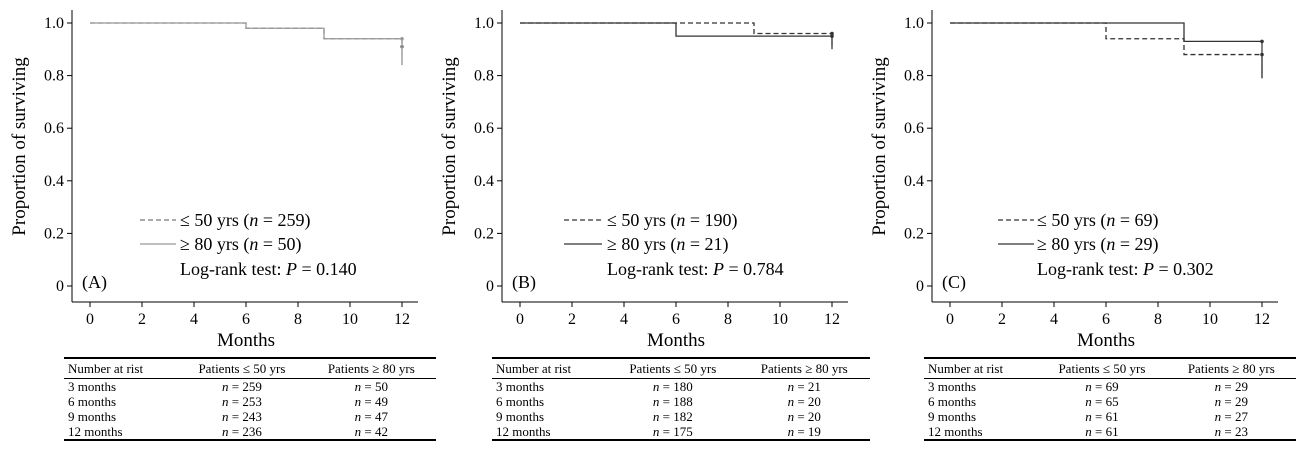 The width and height of the screenshot is (1297, 454). What do you see at coordinates (268, 269) in the screenshot?
I see `logrank-text: Log-rank test: P = 0.140` at bounding box center [268, 269].